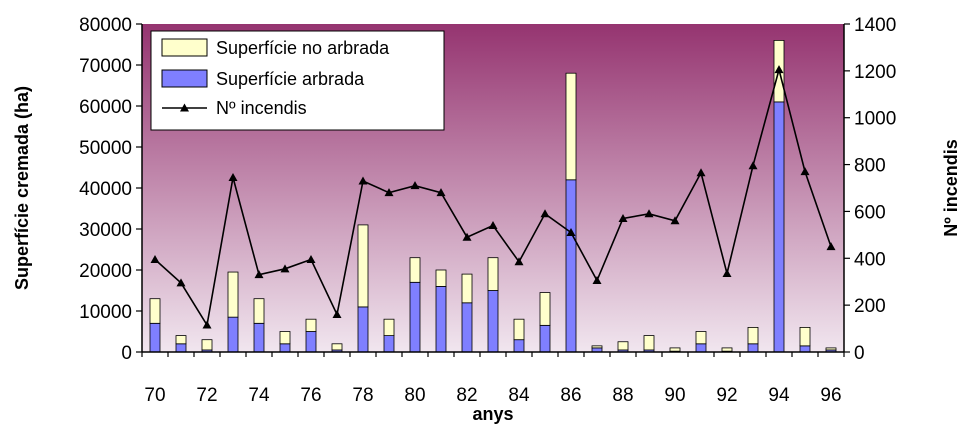  What do you see at coordinates (105, 189) in the screenshot?
I see `left-tick-label: 40000` at bounding box center [105, 189].